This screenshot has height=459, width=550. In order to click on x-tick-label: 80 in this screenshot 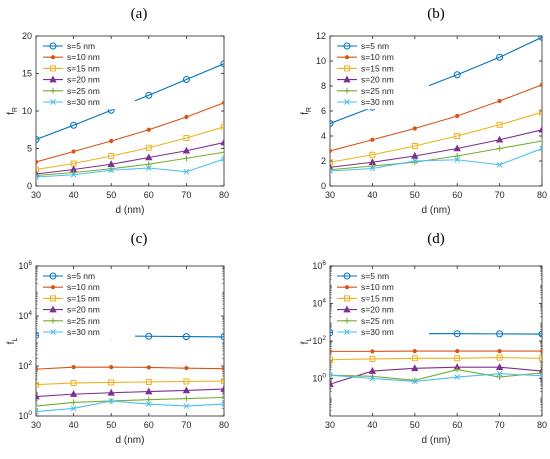, I will do `click(542, 195)`.